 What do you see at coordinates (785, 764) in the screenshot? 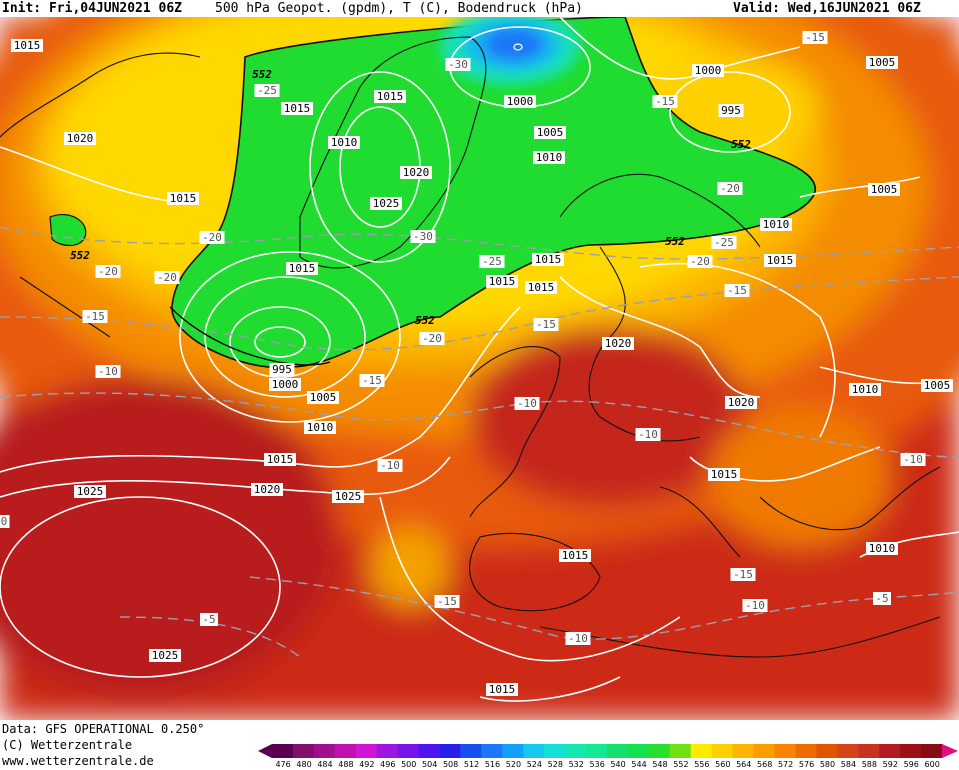
I see `colorbar-tick-label: 572` at bounding box center [785, 764].